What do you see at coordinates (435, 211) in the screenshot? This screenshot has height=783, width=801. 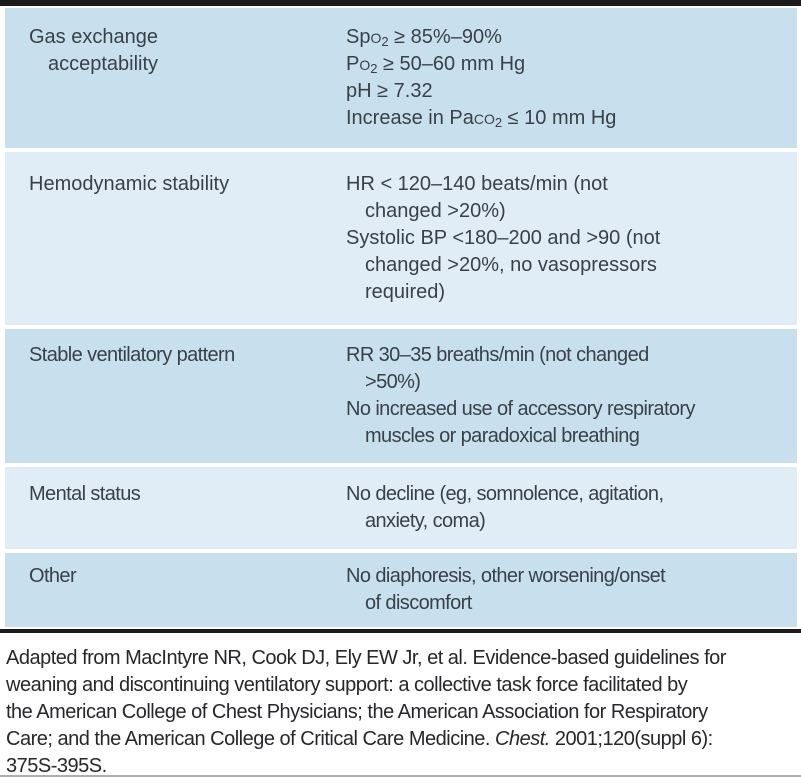 I see `criterion-line: changed >20%)` at bounding box center [435, 211].